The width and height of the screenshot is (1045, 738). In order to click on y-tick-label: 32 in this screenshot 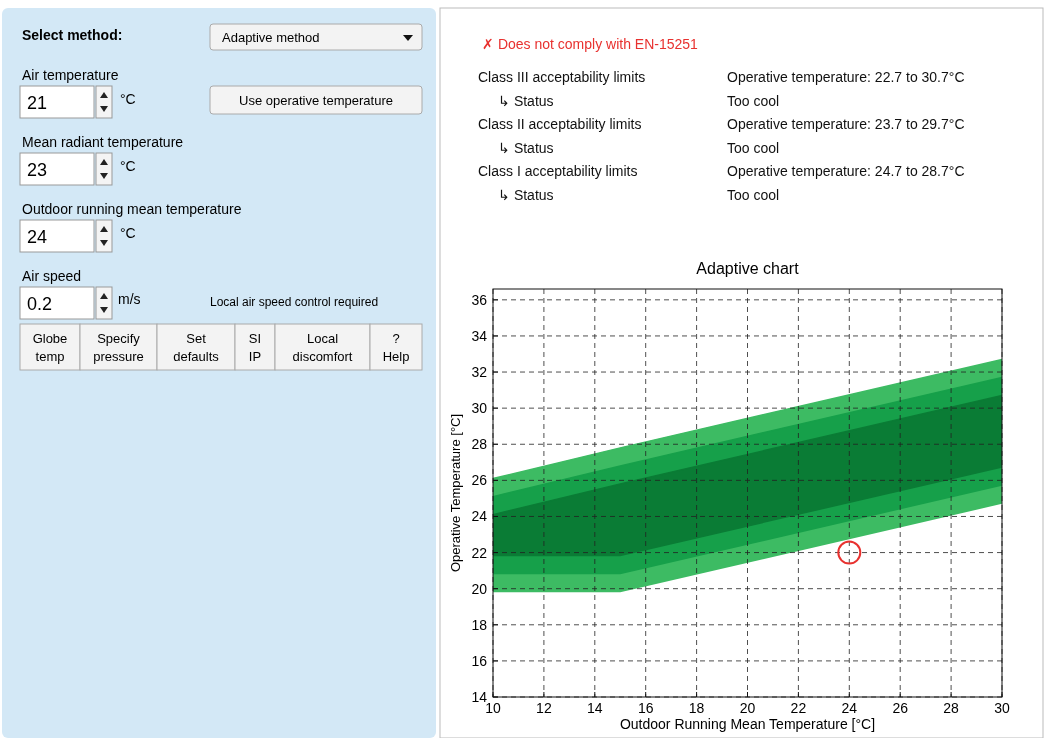, I will do `click(479, 372)`.